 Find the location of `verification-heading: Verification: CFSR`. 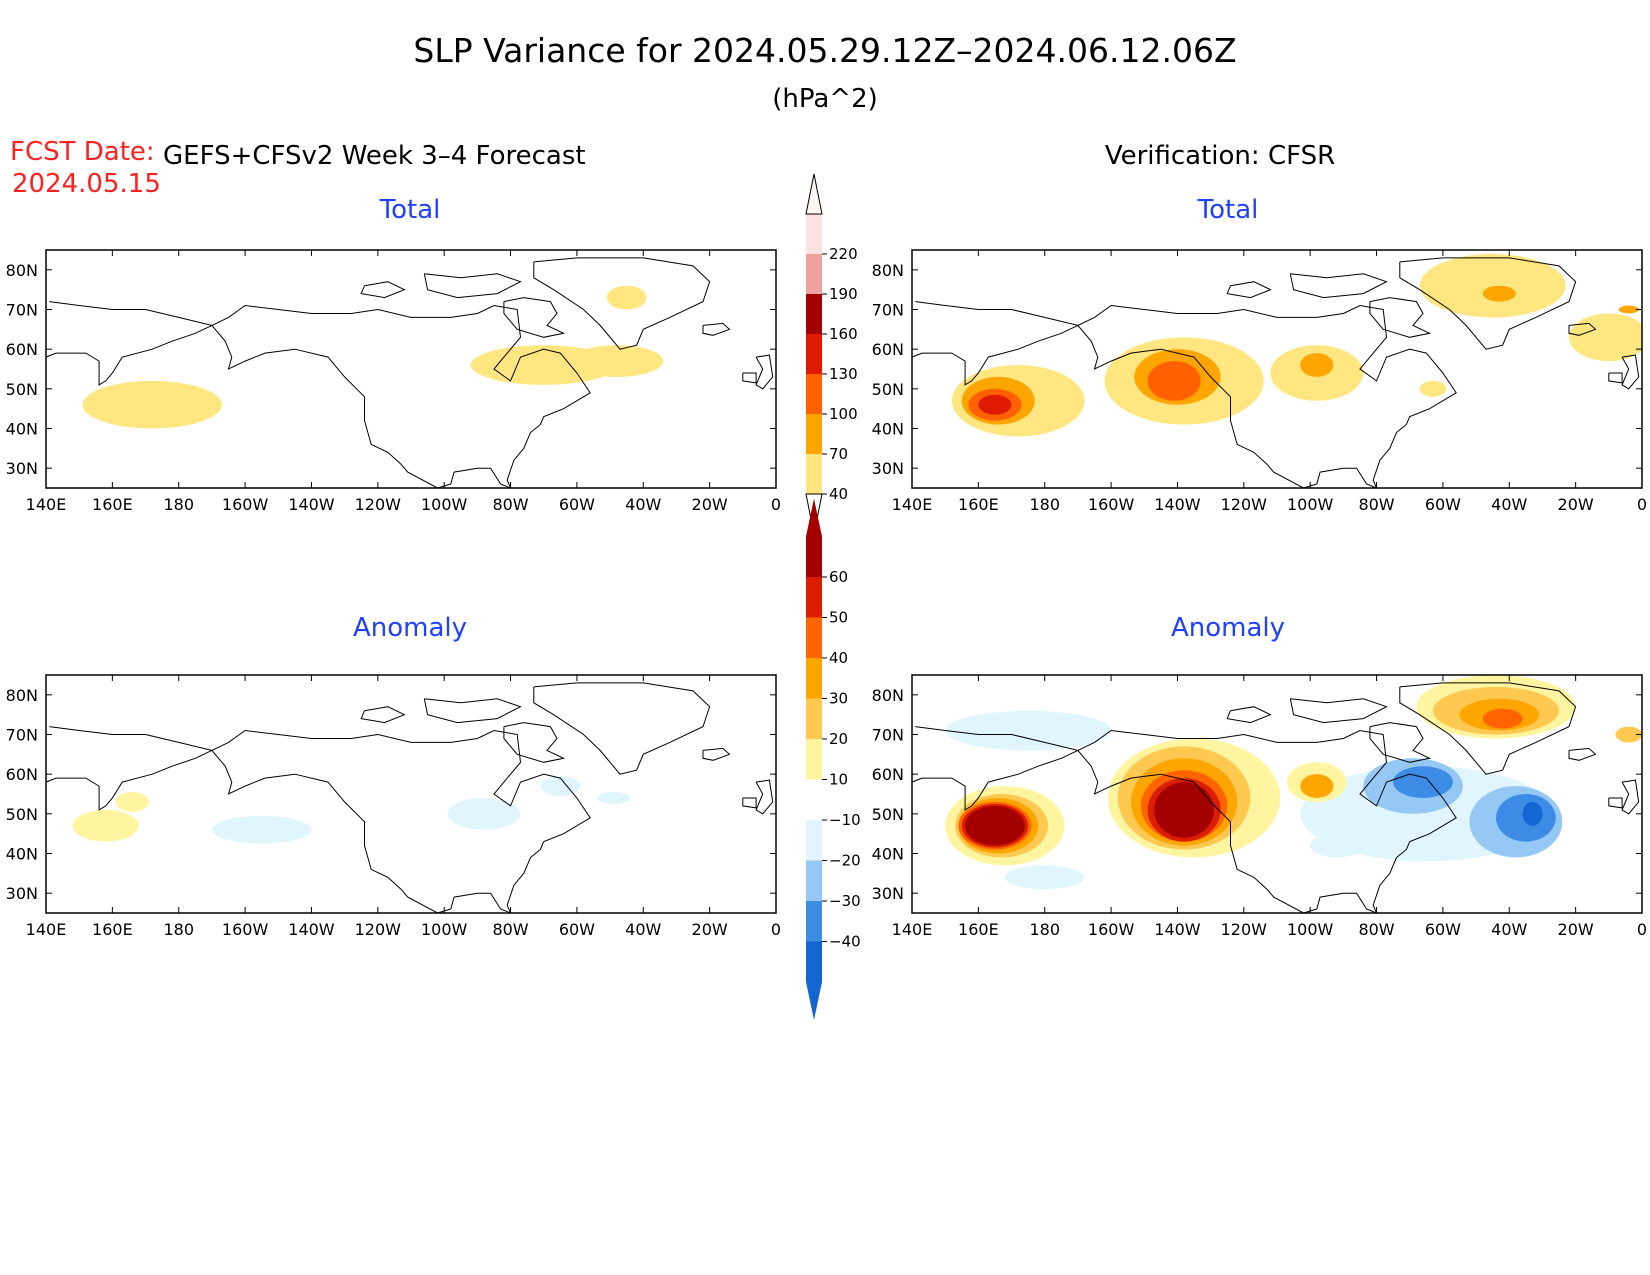

verification-heading: Verification: CFSR is located at coordinates (1220, 156).